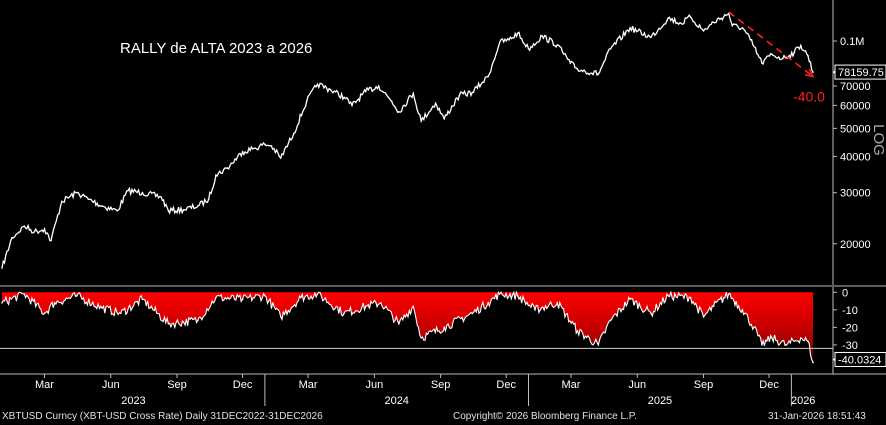  Describe the element at coordinates (855, 194) in the screenshot. I see `price-tick-label: 30000` at that location.